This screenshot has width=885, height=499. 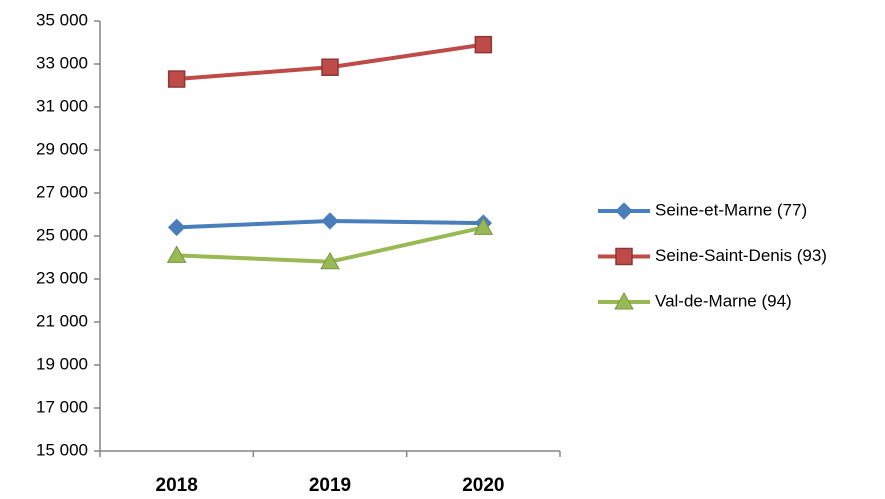 I want to click on y-tick-label: 23 000, so click(x=62, y=277).